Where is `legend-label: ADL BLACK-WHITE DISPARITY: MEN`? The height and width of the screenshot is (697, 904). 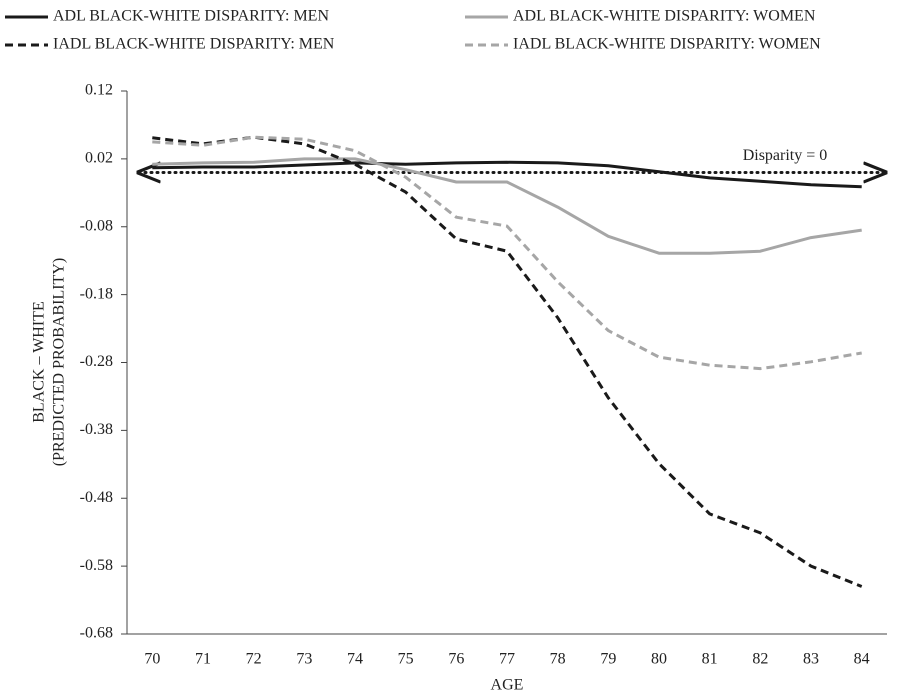
legend-label: ADL BLACK-WHITE DISPARITY: MEN is located at coordinates (191, 16).